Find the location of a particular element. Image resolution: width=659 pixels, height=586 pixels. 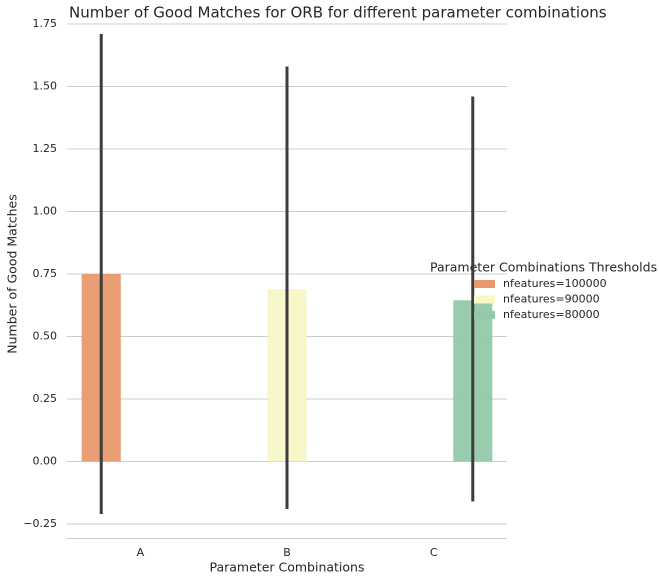

y-axis-title: Number of Good Matches is located at coordinates (12, 273).